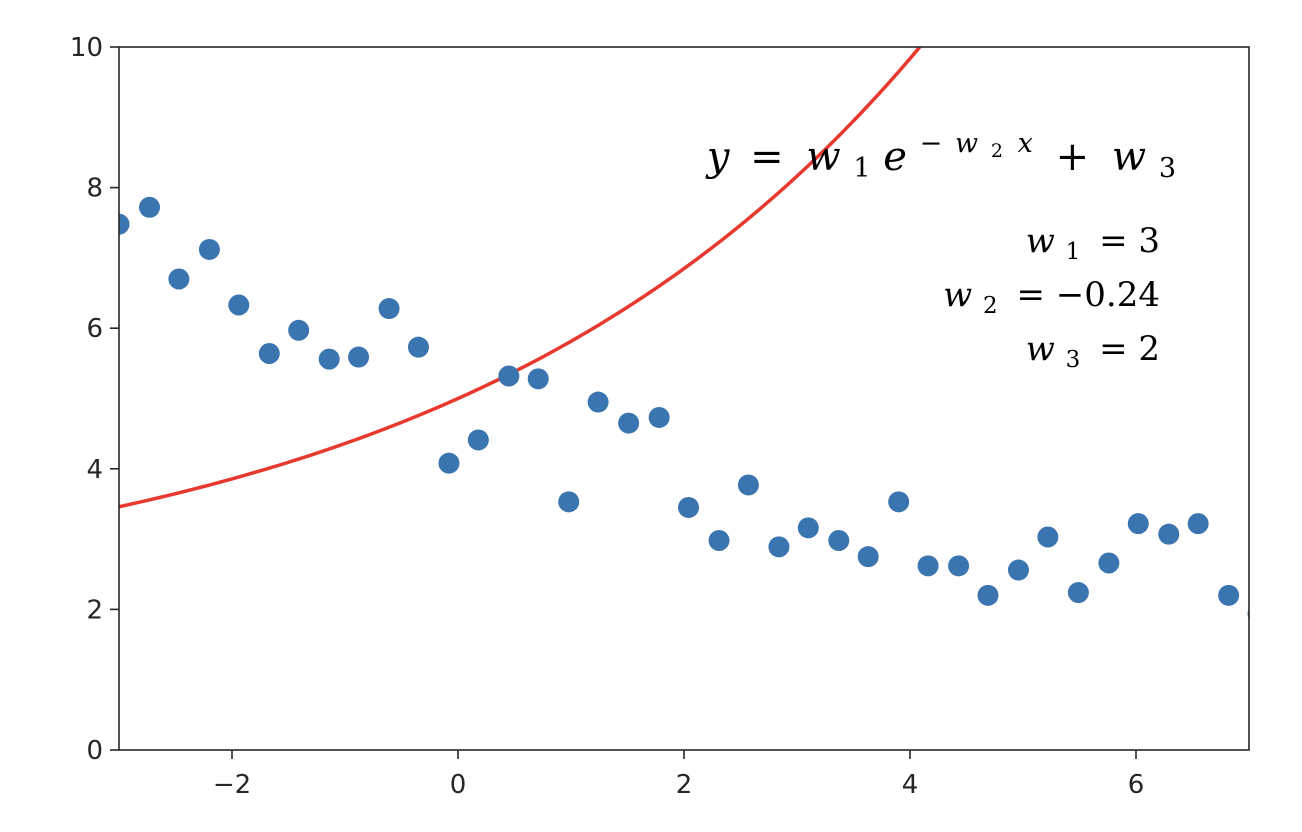 The image size is (1302, 832). I want to click on x-axis-ticks: −2 0 2 4 6, so click(678, 775).